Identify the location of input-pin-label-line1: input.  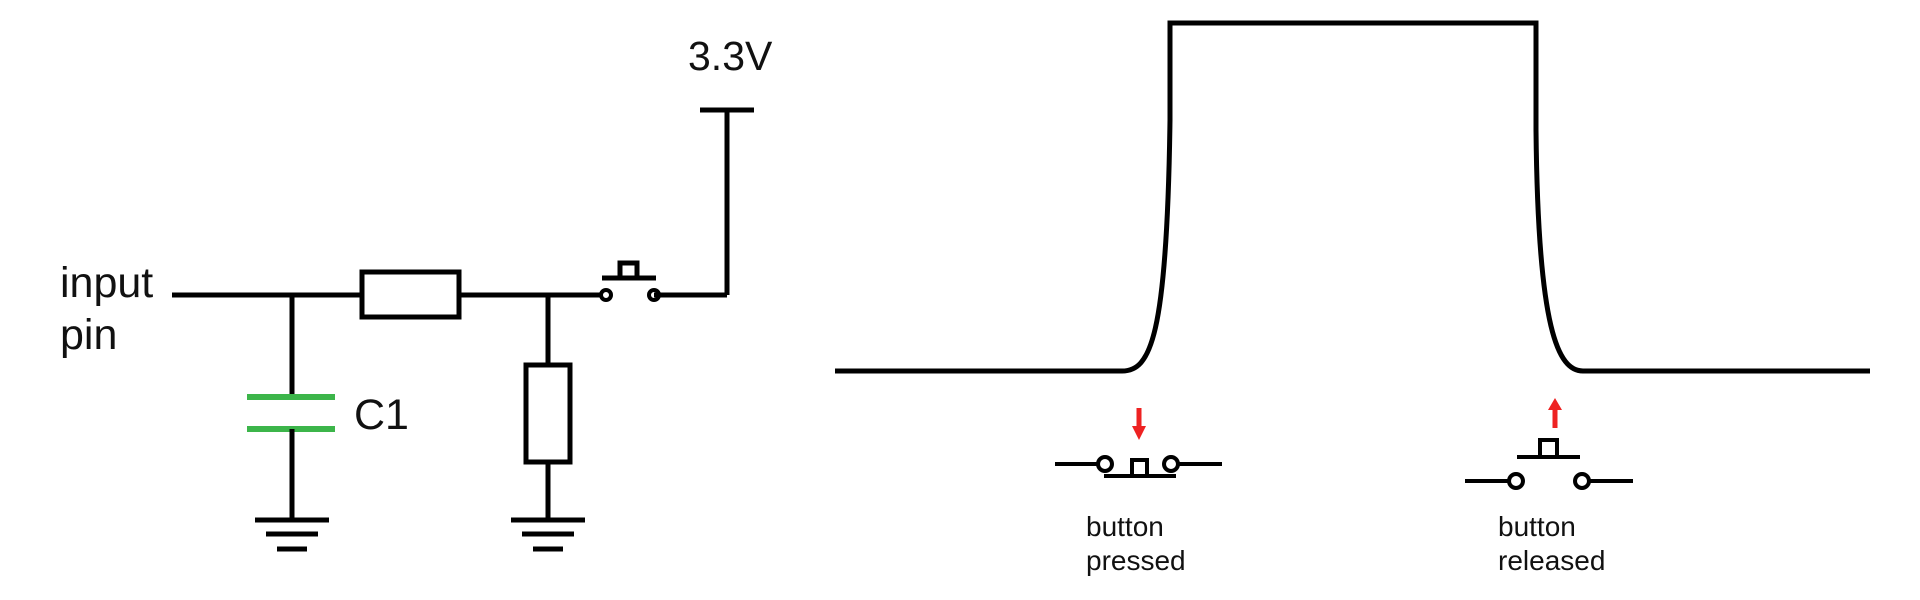
(106, 283).